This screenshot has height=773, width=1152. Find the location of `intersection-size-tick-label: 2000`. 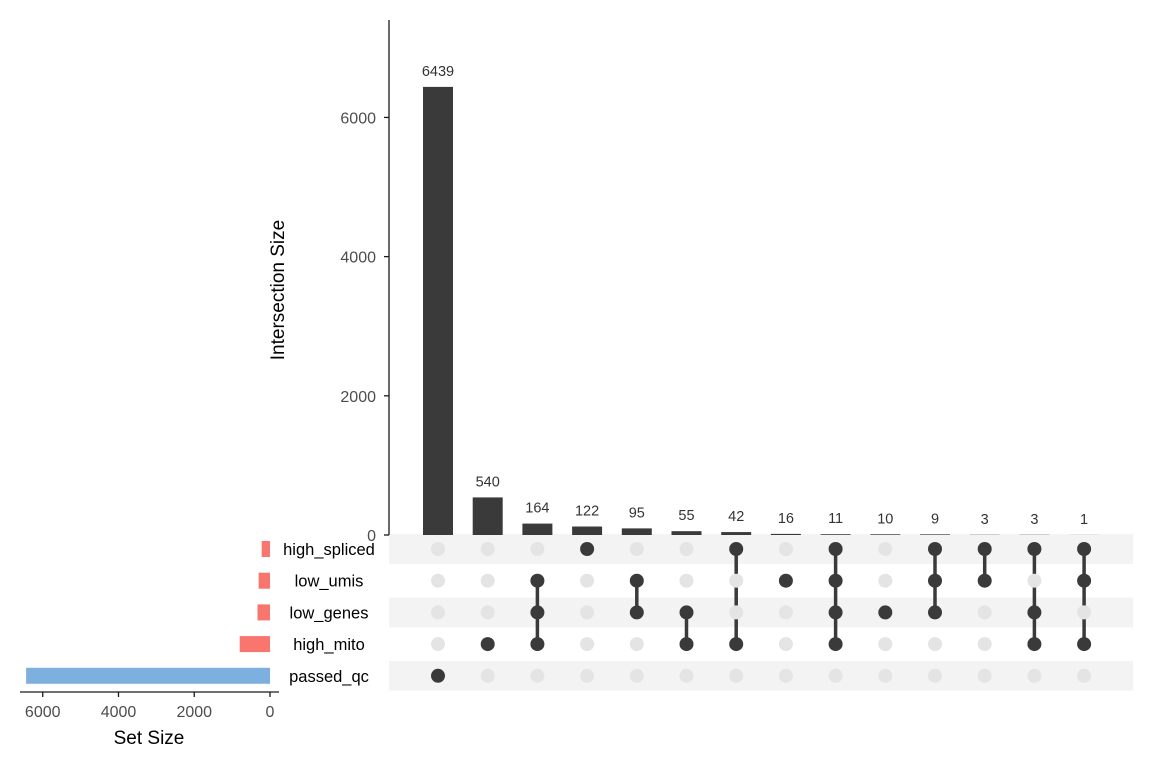

intersection-size-tick-label: 2000 is located at coordinates (358, 397).